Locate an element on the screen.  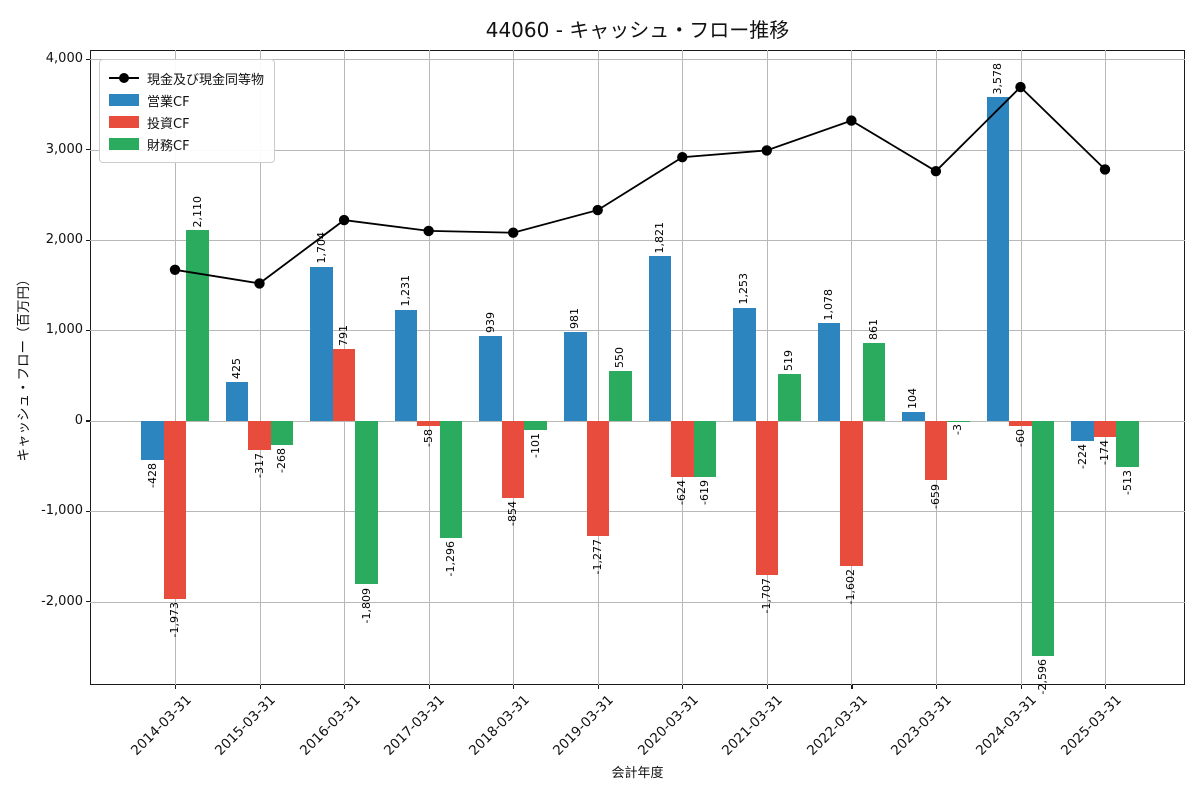
y-tick-label: -1,000 is located at coordinates (62, 511).